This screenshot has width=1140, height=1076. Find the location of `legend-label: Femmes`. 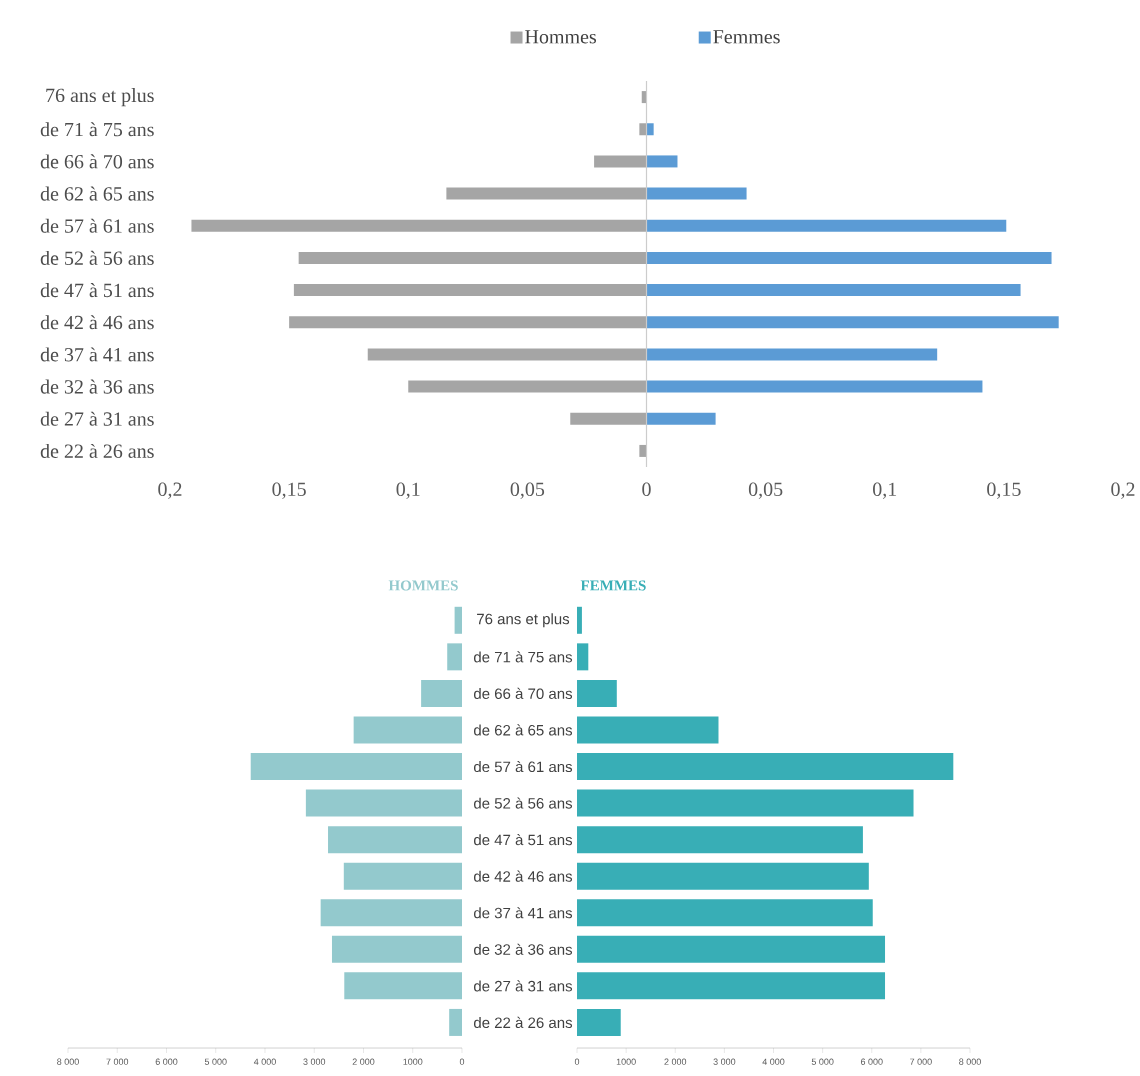

legend-label: Femmes is located at coordinates (746, 37).